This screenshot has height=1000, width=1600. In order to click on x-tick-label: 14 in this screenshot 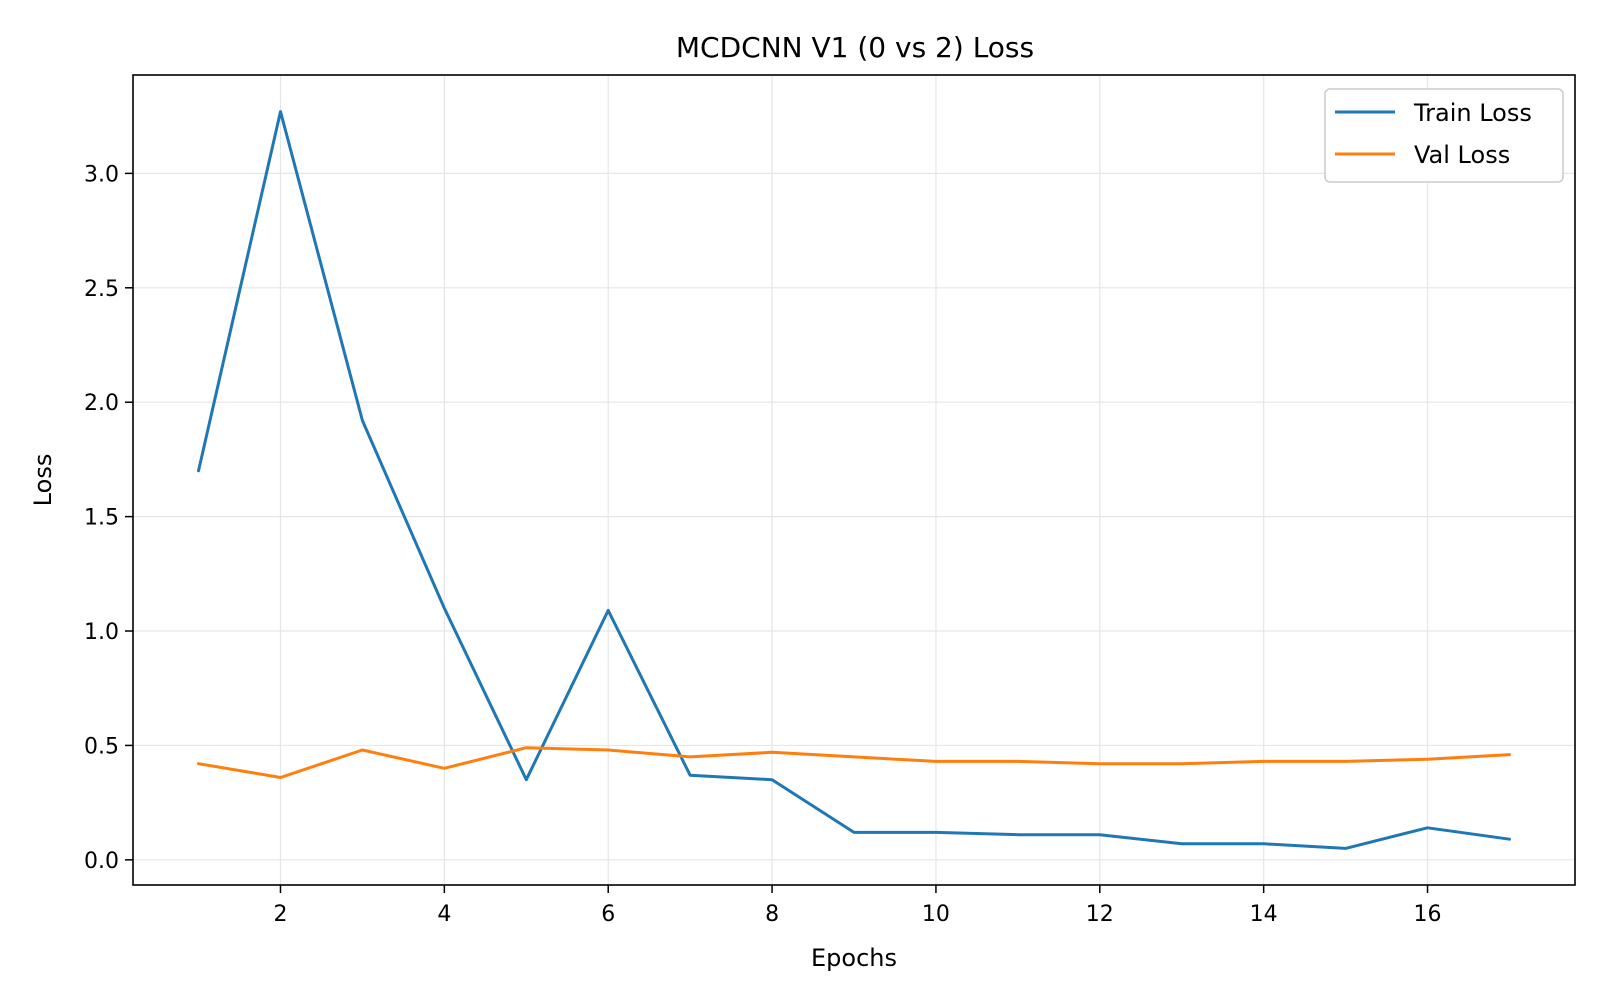, I will do `click(1264, 914)`.